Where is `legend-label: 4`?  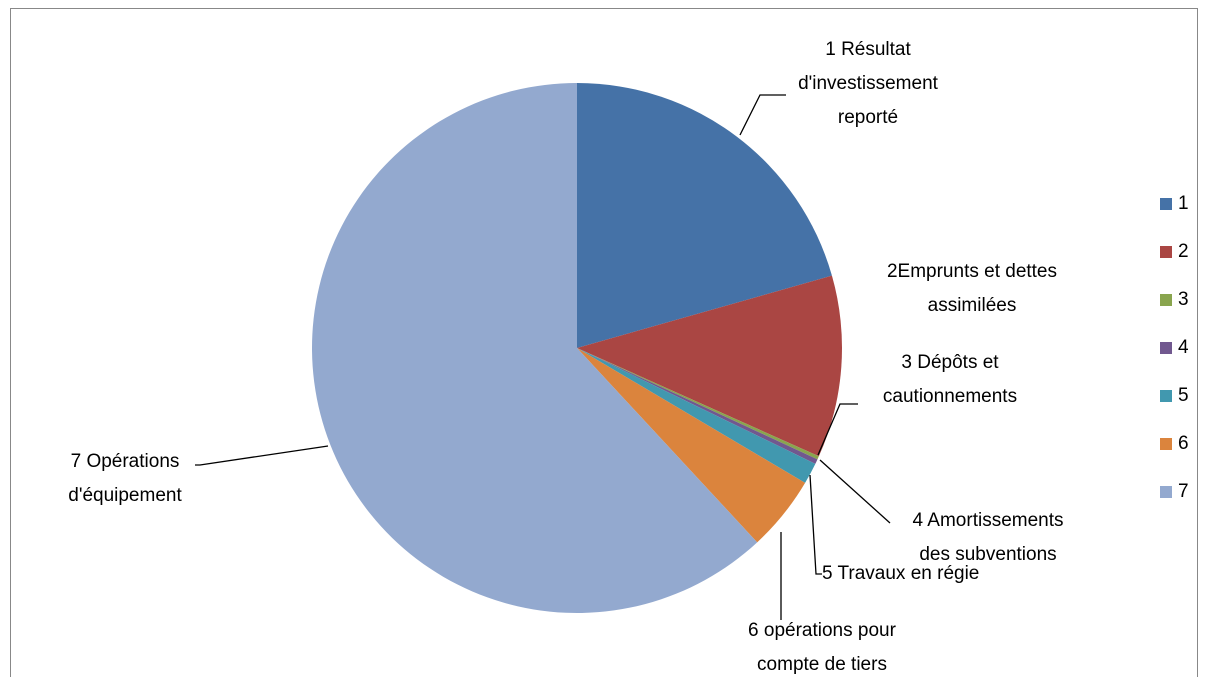 legend-label: 4 is located at coordinates (1183, 347).